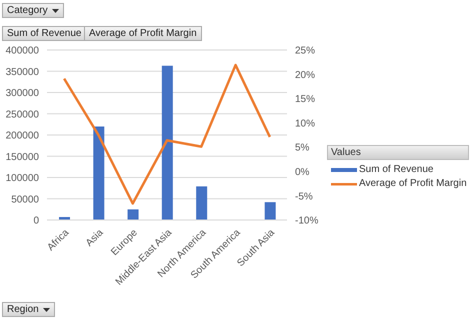  Describe the element at coordinates (23, 51) in the screenshot. I see `y-tick-label: 400000` at that location.